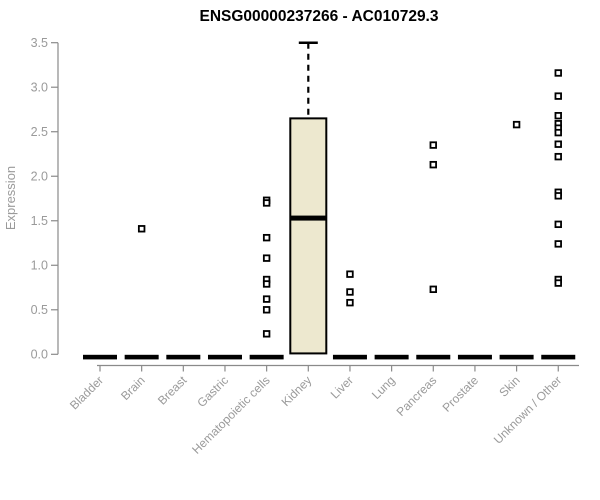 The image size is (600, 500). What do you see at coordinates (319, 16) in the screenshot?
I see `chart-title: ENSG00000237266 - AC010729.3` at bounding box center [319, 16].